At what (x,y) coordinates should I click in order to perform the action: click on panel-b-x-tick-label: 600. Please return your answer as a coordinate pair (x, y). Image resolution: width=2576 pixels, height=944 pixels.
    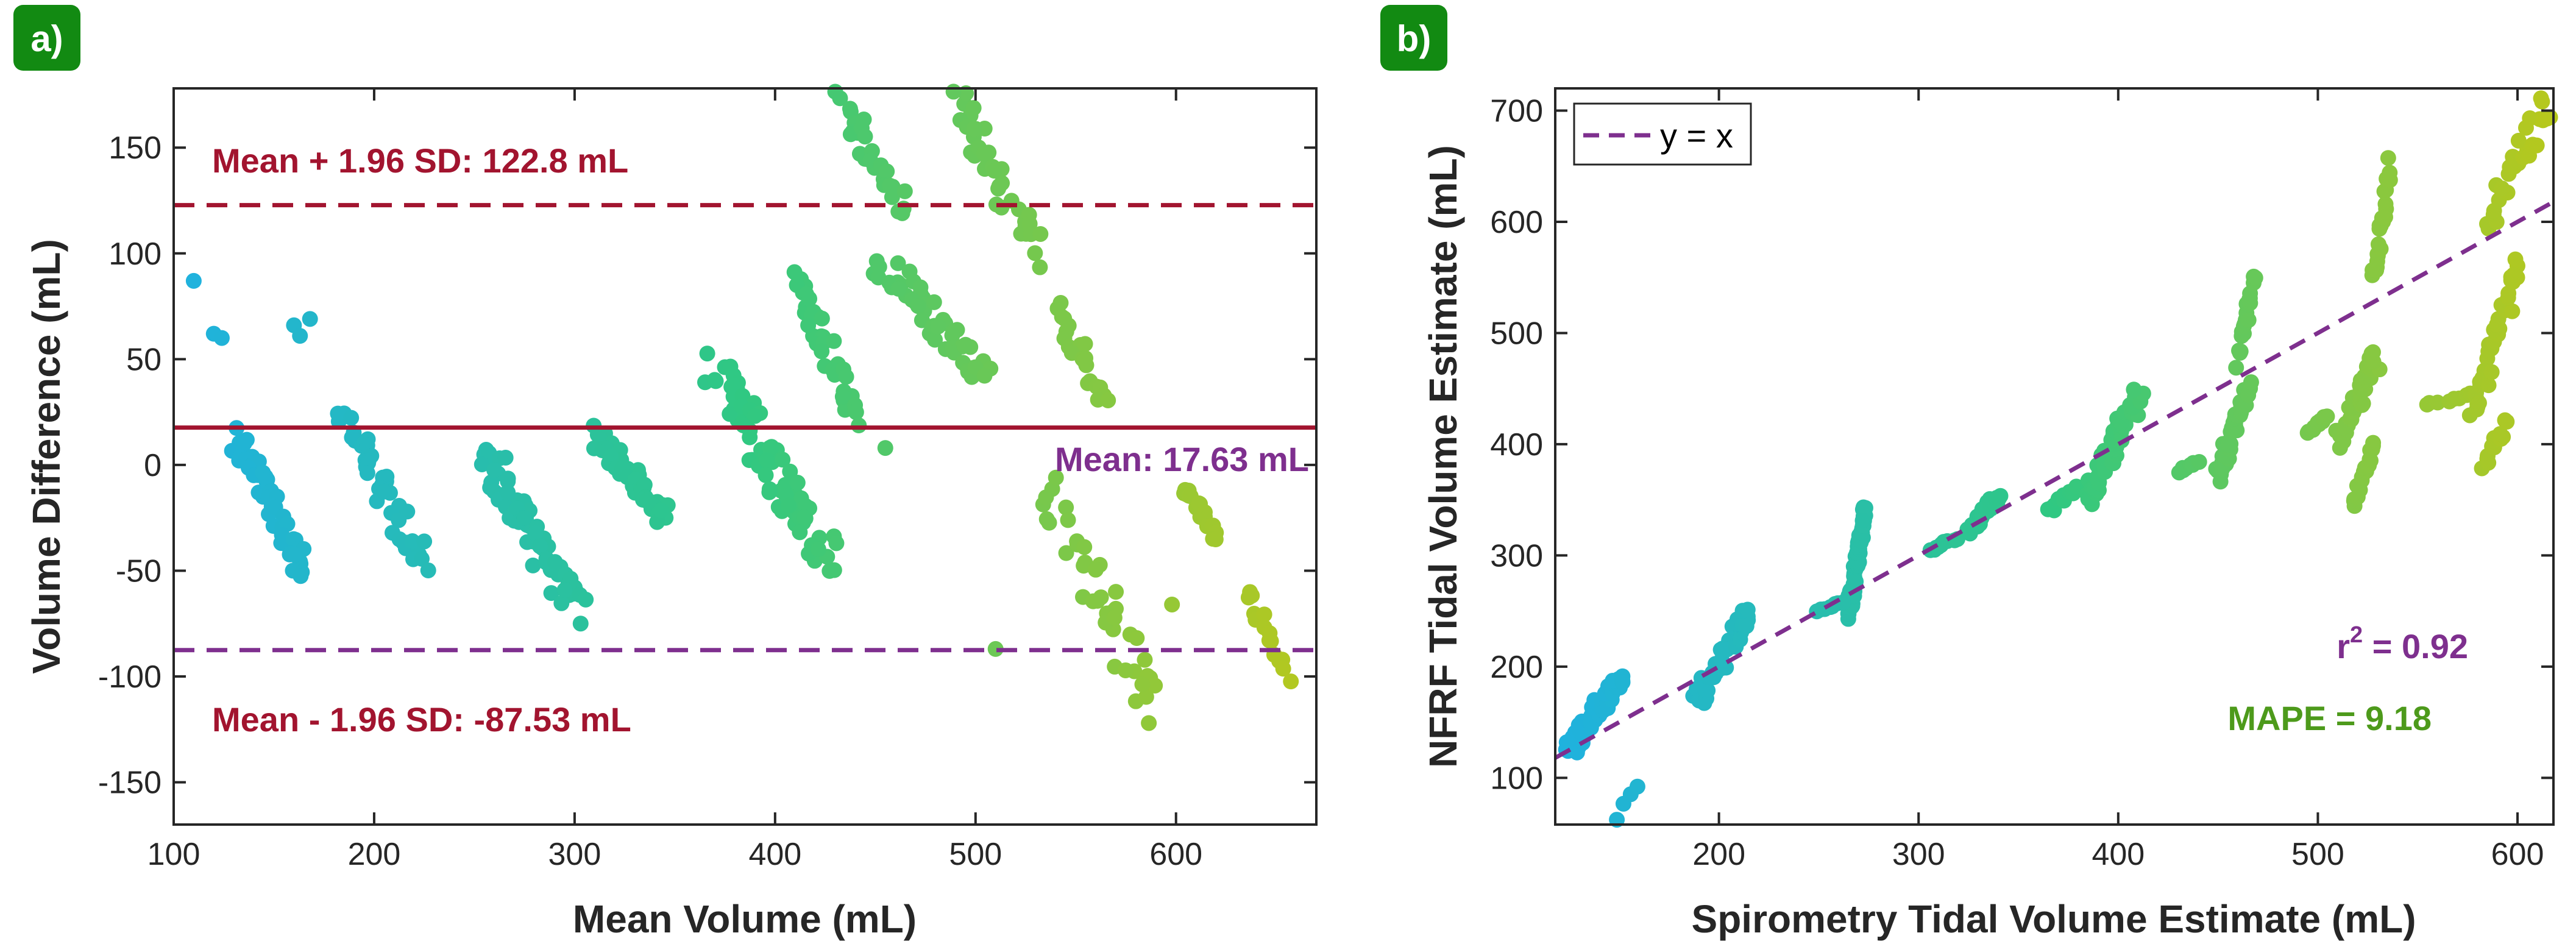
    Looking at the image, I should click on (2517, 854).